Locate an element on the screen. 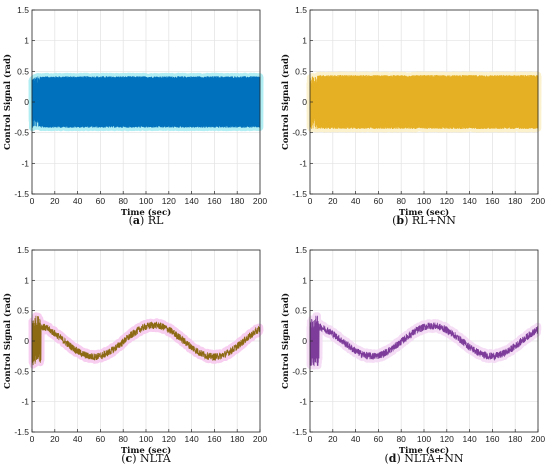 Image resolution: width=550 pixels, height=473 pixels. panel-letter: a is located at coordinates (136, 220).